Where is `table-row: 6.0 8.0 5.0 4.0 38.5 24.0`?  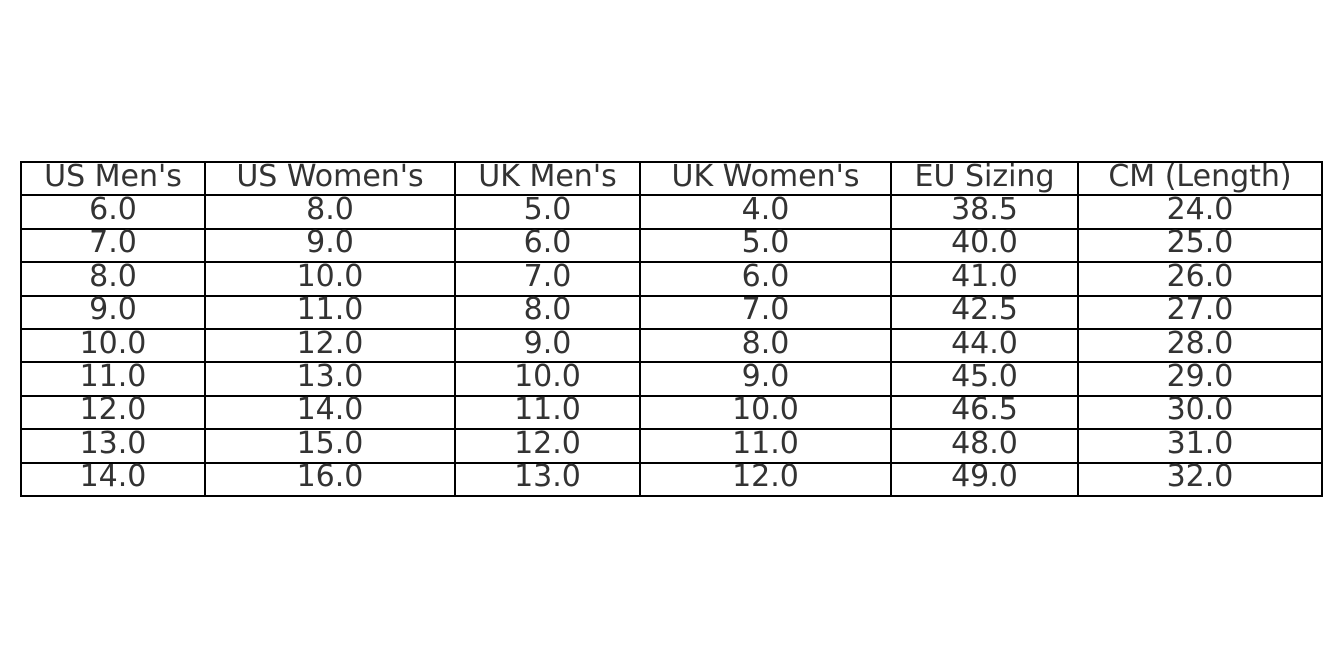 table-row: 6.0 8.0 5.0 4.0 38.5 24.0 is located at coordinates (671, 211).